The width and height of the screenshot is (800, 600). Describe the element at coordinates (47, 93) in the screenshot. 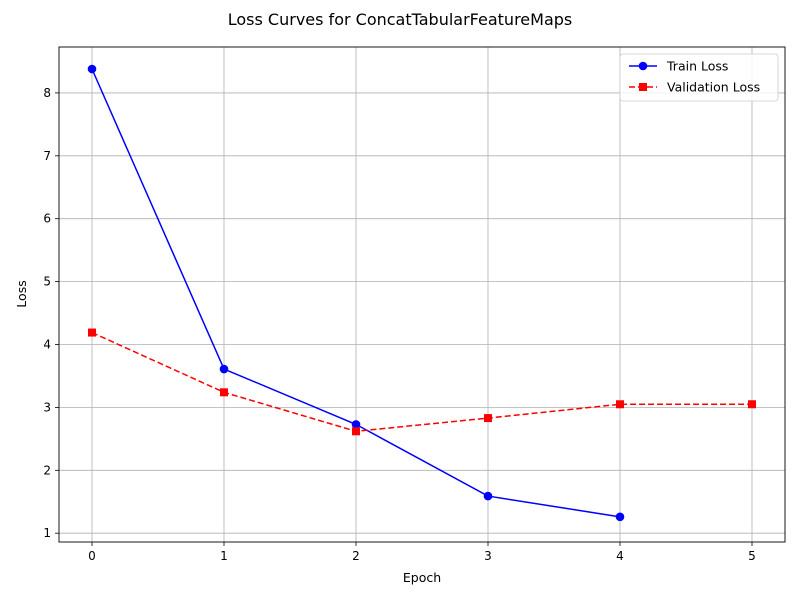

I see `y-tick-label: 8` at that location.